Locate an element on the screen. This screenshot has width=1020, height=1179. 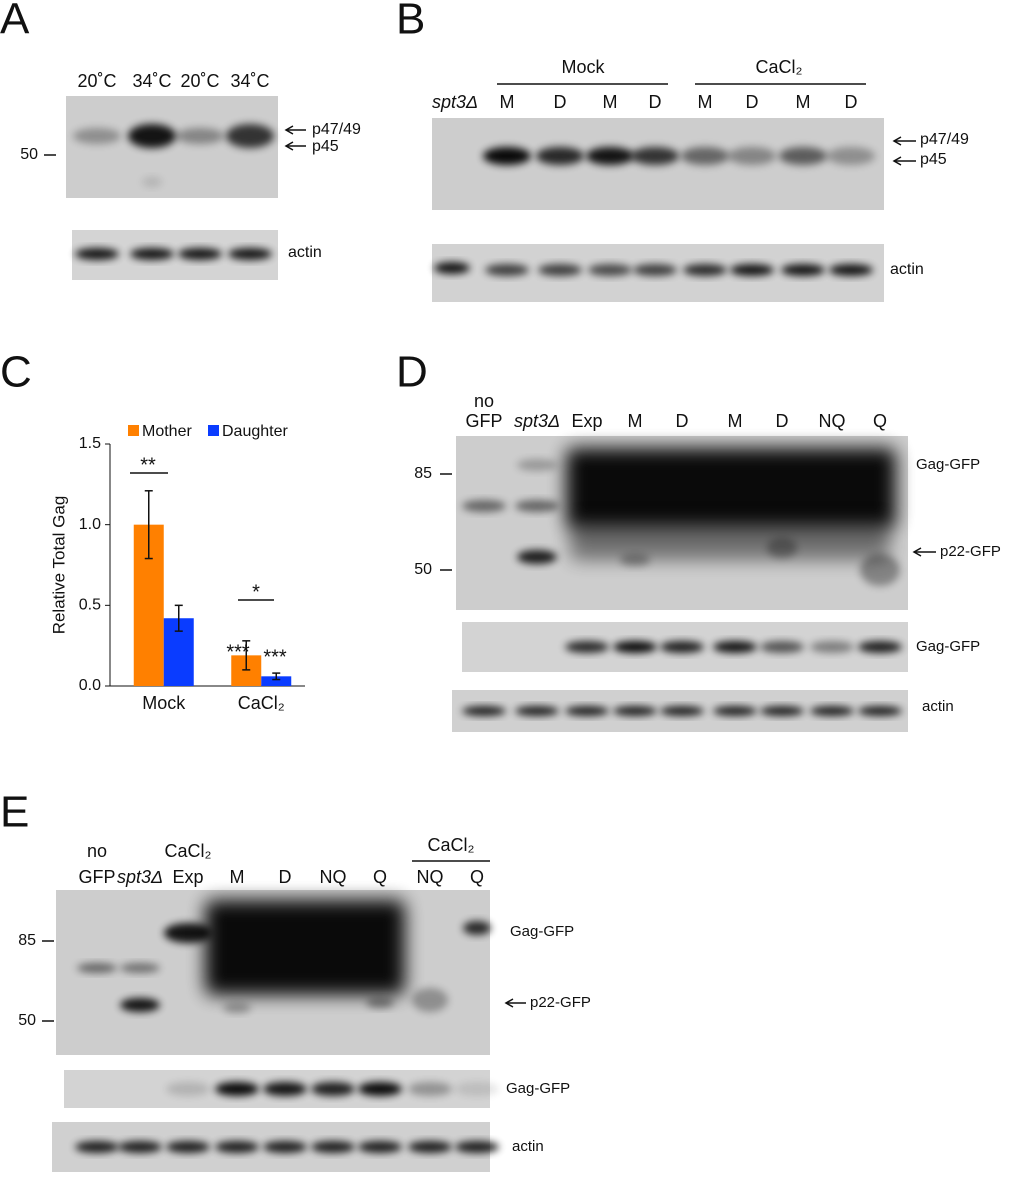
panel-letter: C is located at coordinates (16, 372).